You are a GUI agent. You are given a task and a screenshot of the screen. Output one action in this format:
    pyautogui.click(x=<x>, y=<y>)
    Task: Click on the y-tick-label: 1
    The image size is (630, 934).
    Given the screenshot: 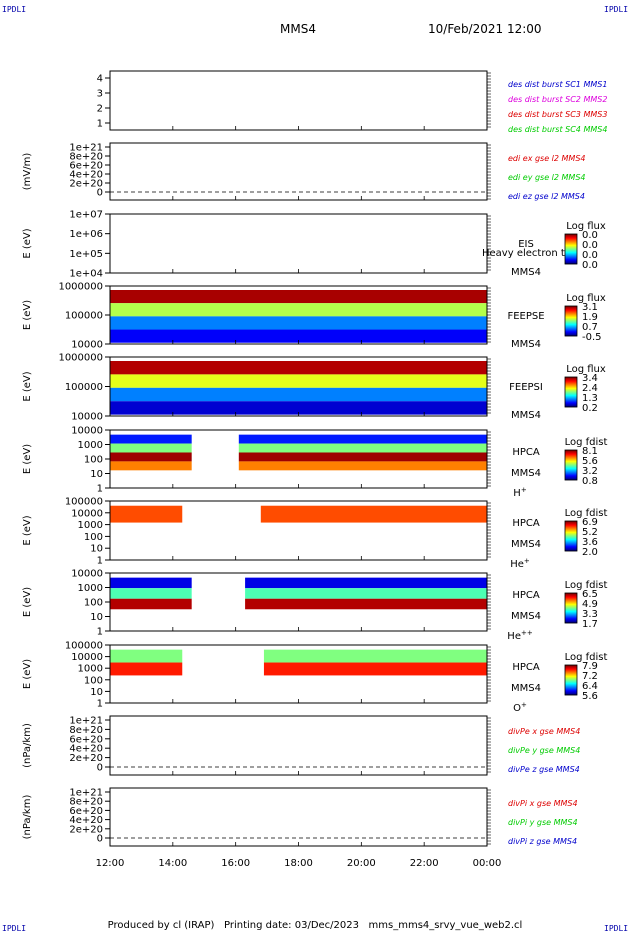 What is the action you would take?
    pyautogui.click(x=100, y=124)
    